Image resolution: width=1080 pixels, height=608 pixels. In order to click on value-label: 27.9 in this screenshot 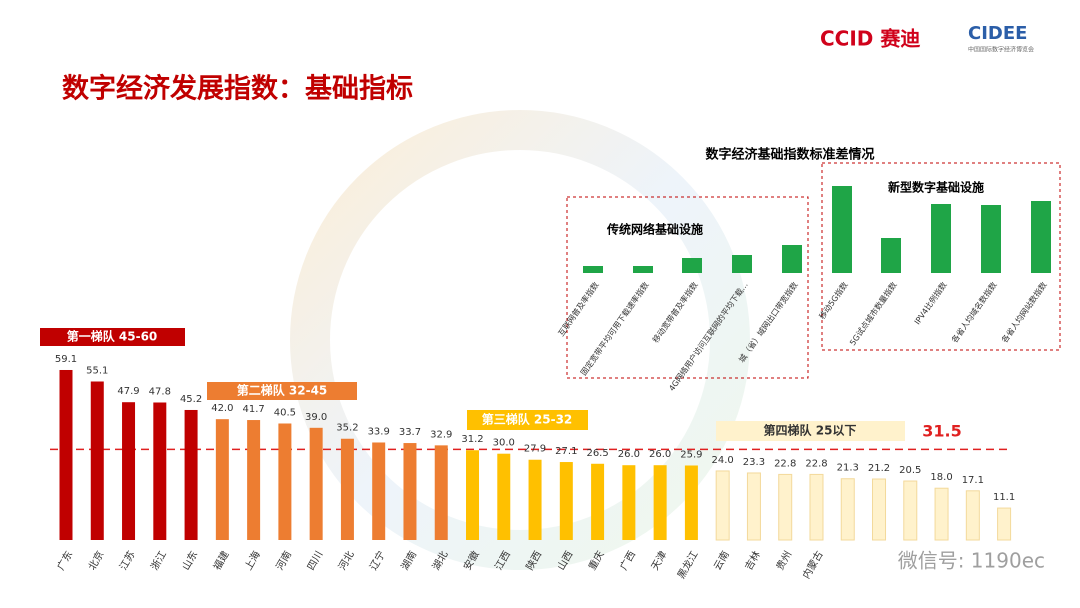, I will do `click(535, 449)`.